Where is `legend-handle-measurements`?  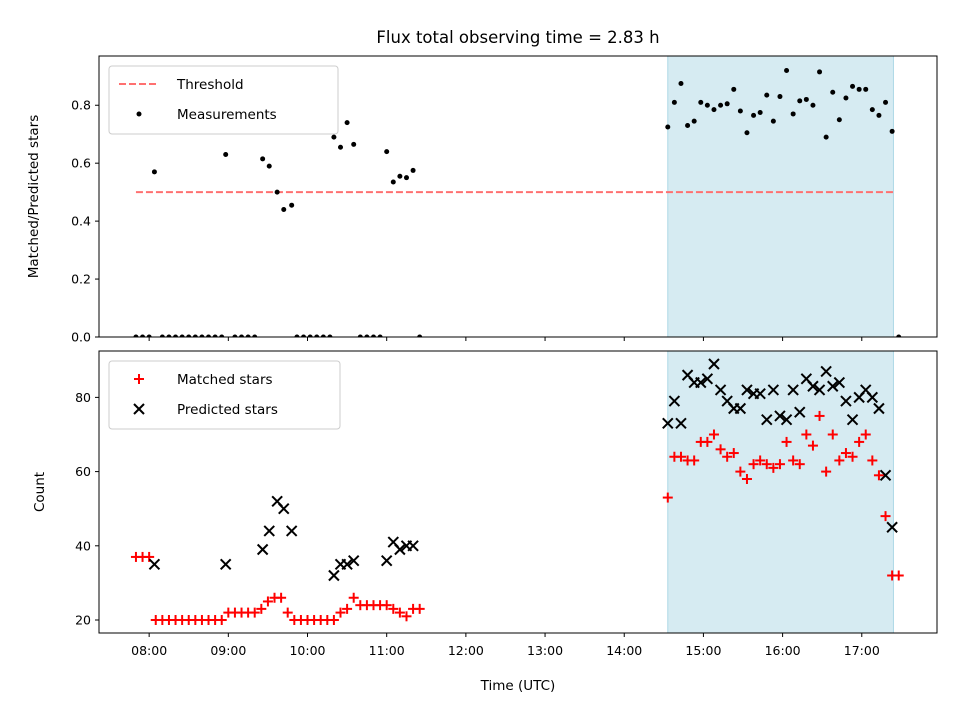
legend-handle-measurements is located at coordinates (139, 114).